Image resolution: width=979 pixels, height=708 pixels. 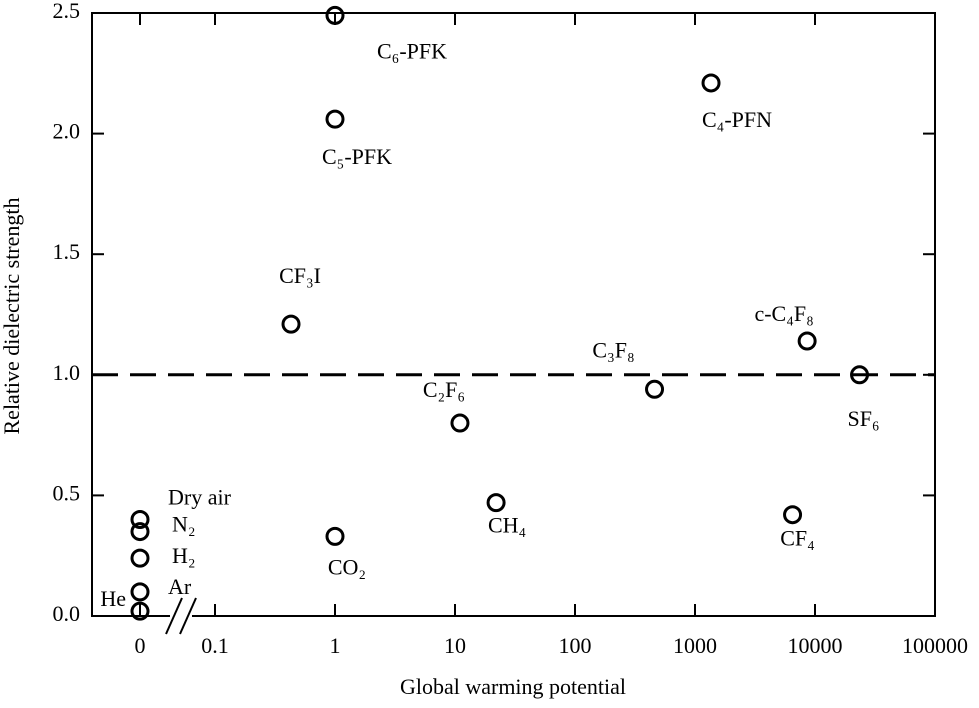 What do you see at coordinates (783, 313) in the screenshot?
I see `point-label: c-C₄F₈` at bounding box center [783, 313].